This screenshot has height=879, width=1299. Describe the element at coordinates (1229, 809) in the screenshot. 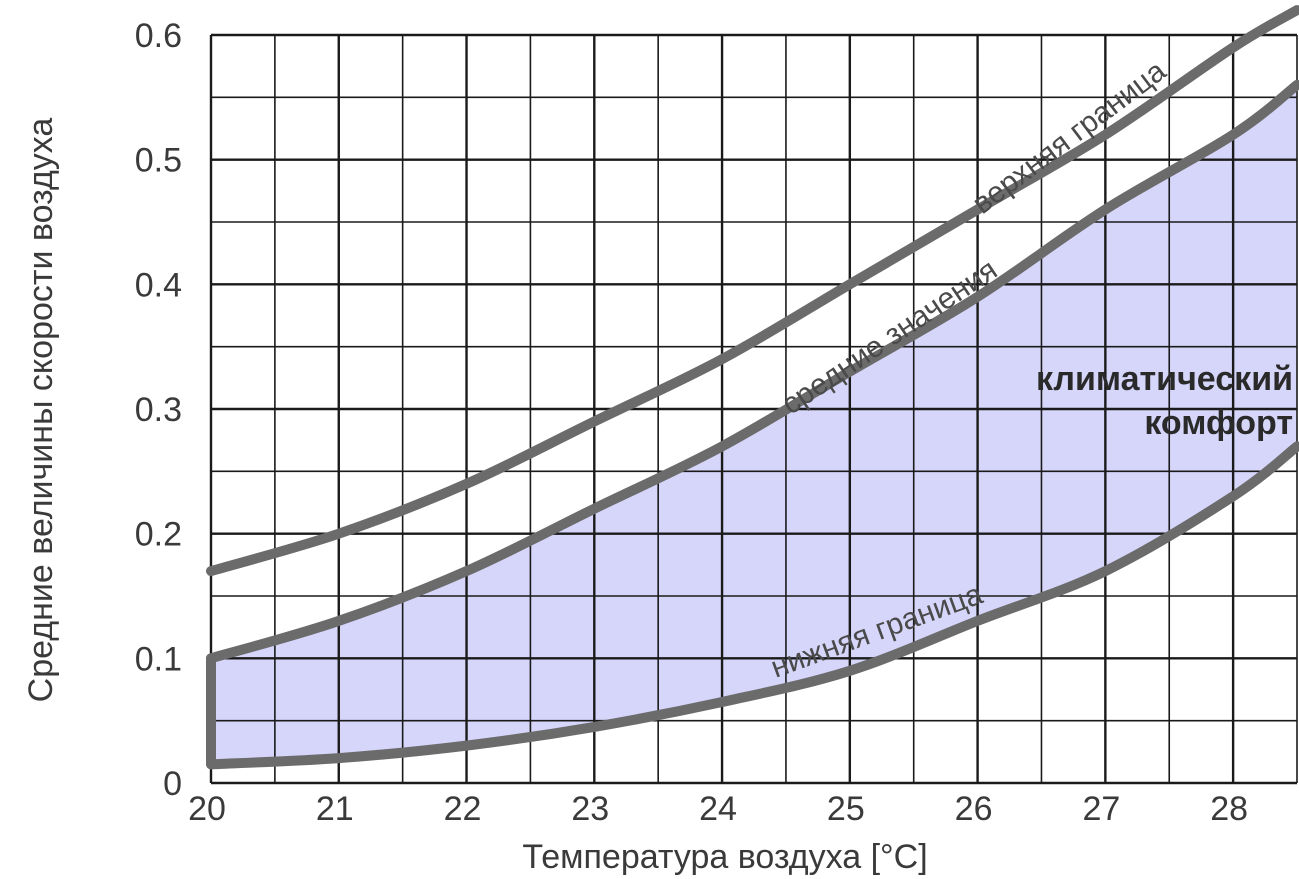

I see `x-tick-label: 28` at that location.